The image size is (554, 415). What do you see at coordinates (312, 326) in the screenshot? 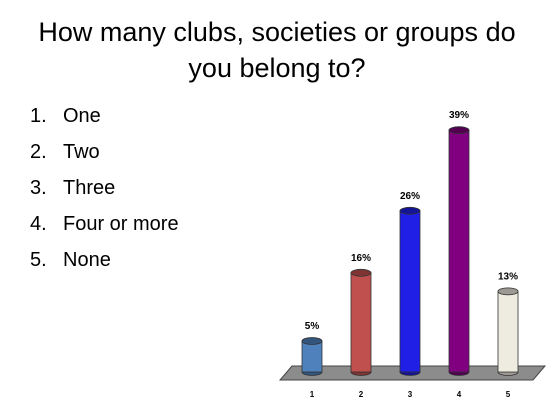
I see `value-label: 5%` at bounding box center [312, 326].